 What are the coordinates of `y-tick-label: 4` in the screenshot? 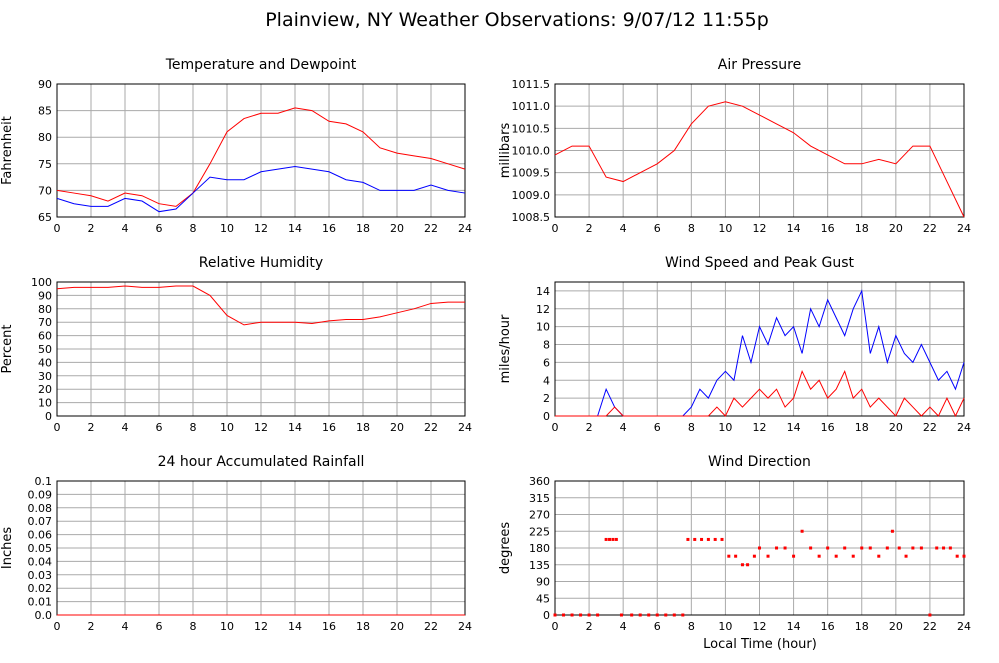 It's located at (546, 380).